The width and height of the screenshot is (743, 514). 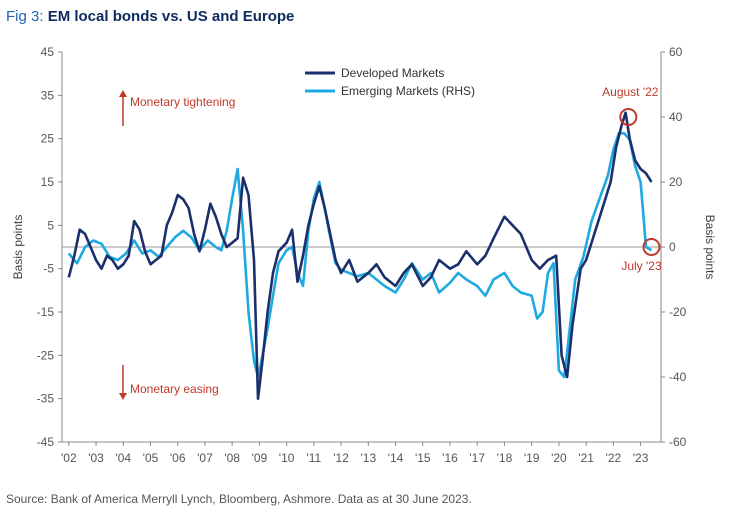 What do you see at coordinates (628, 117) in the screenshot?
I see `august-22-marker` at bounding box center [628, 117].